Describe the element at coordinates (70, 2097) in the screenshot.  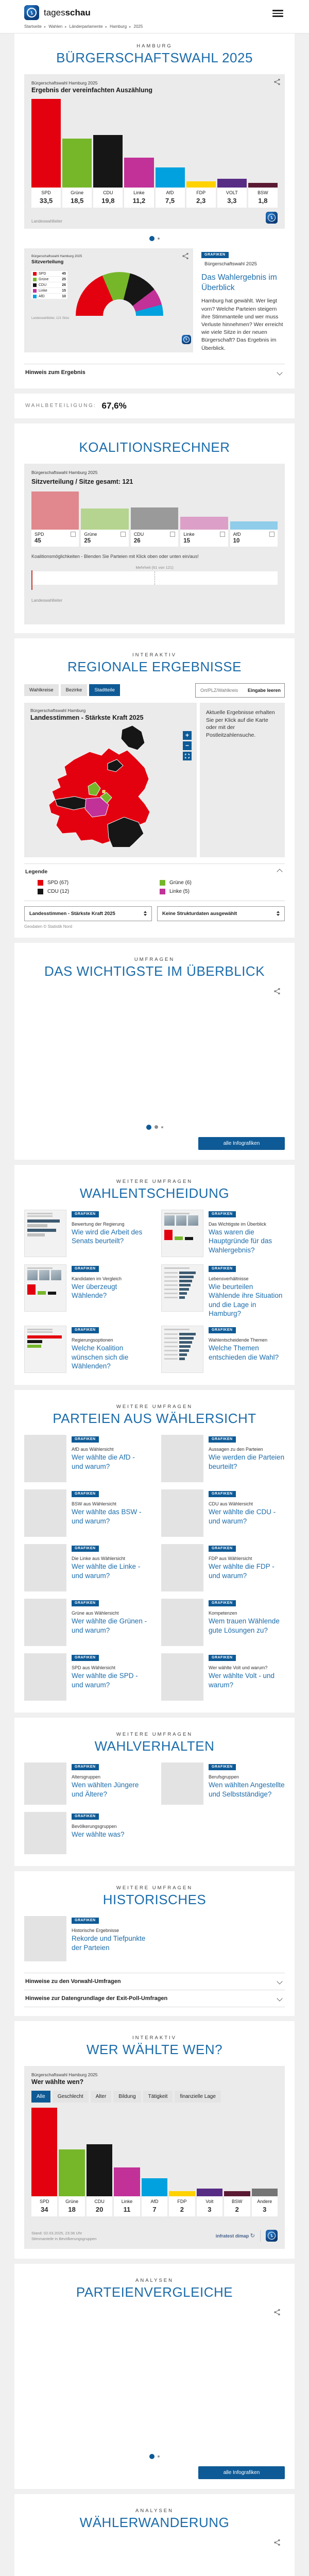
I see `tab-geschlecht: Geschlecht` at that location.